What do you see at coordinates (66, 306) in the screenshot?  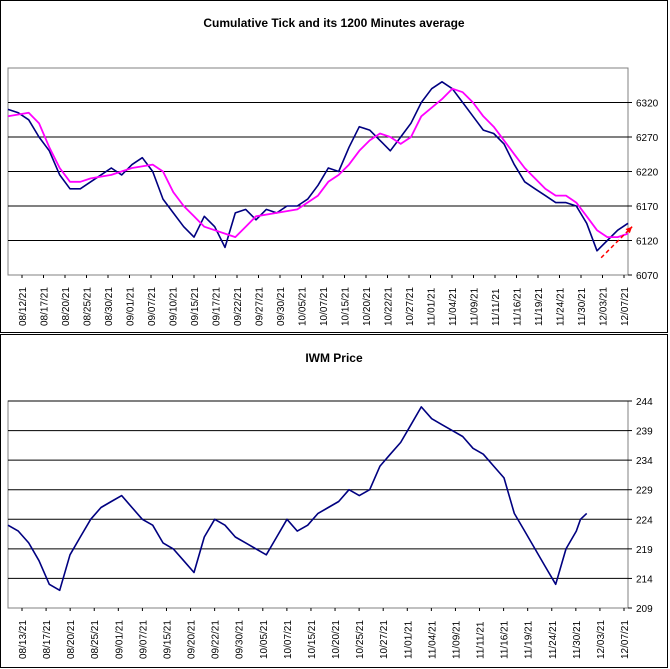 I see `tick-x-tick-label: 08/20/21` at bounding box center [66, 306].